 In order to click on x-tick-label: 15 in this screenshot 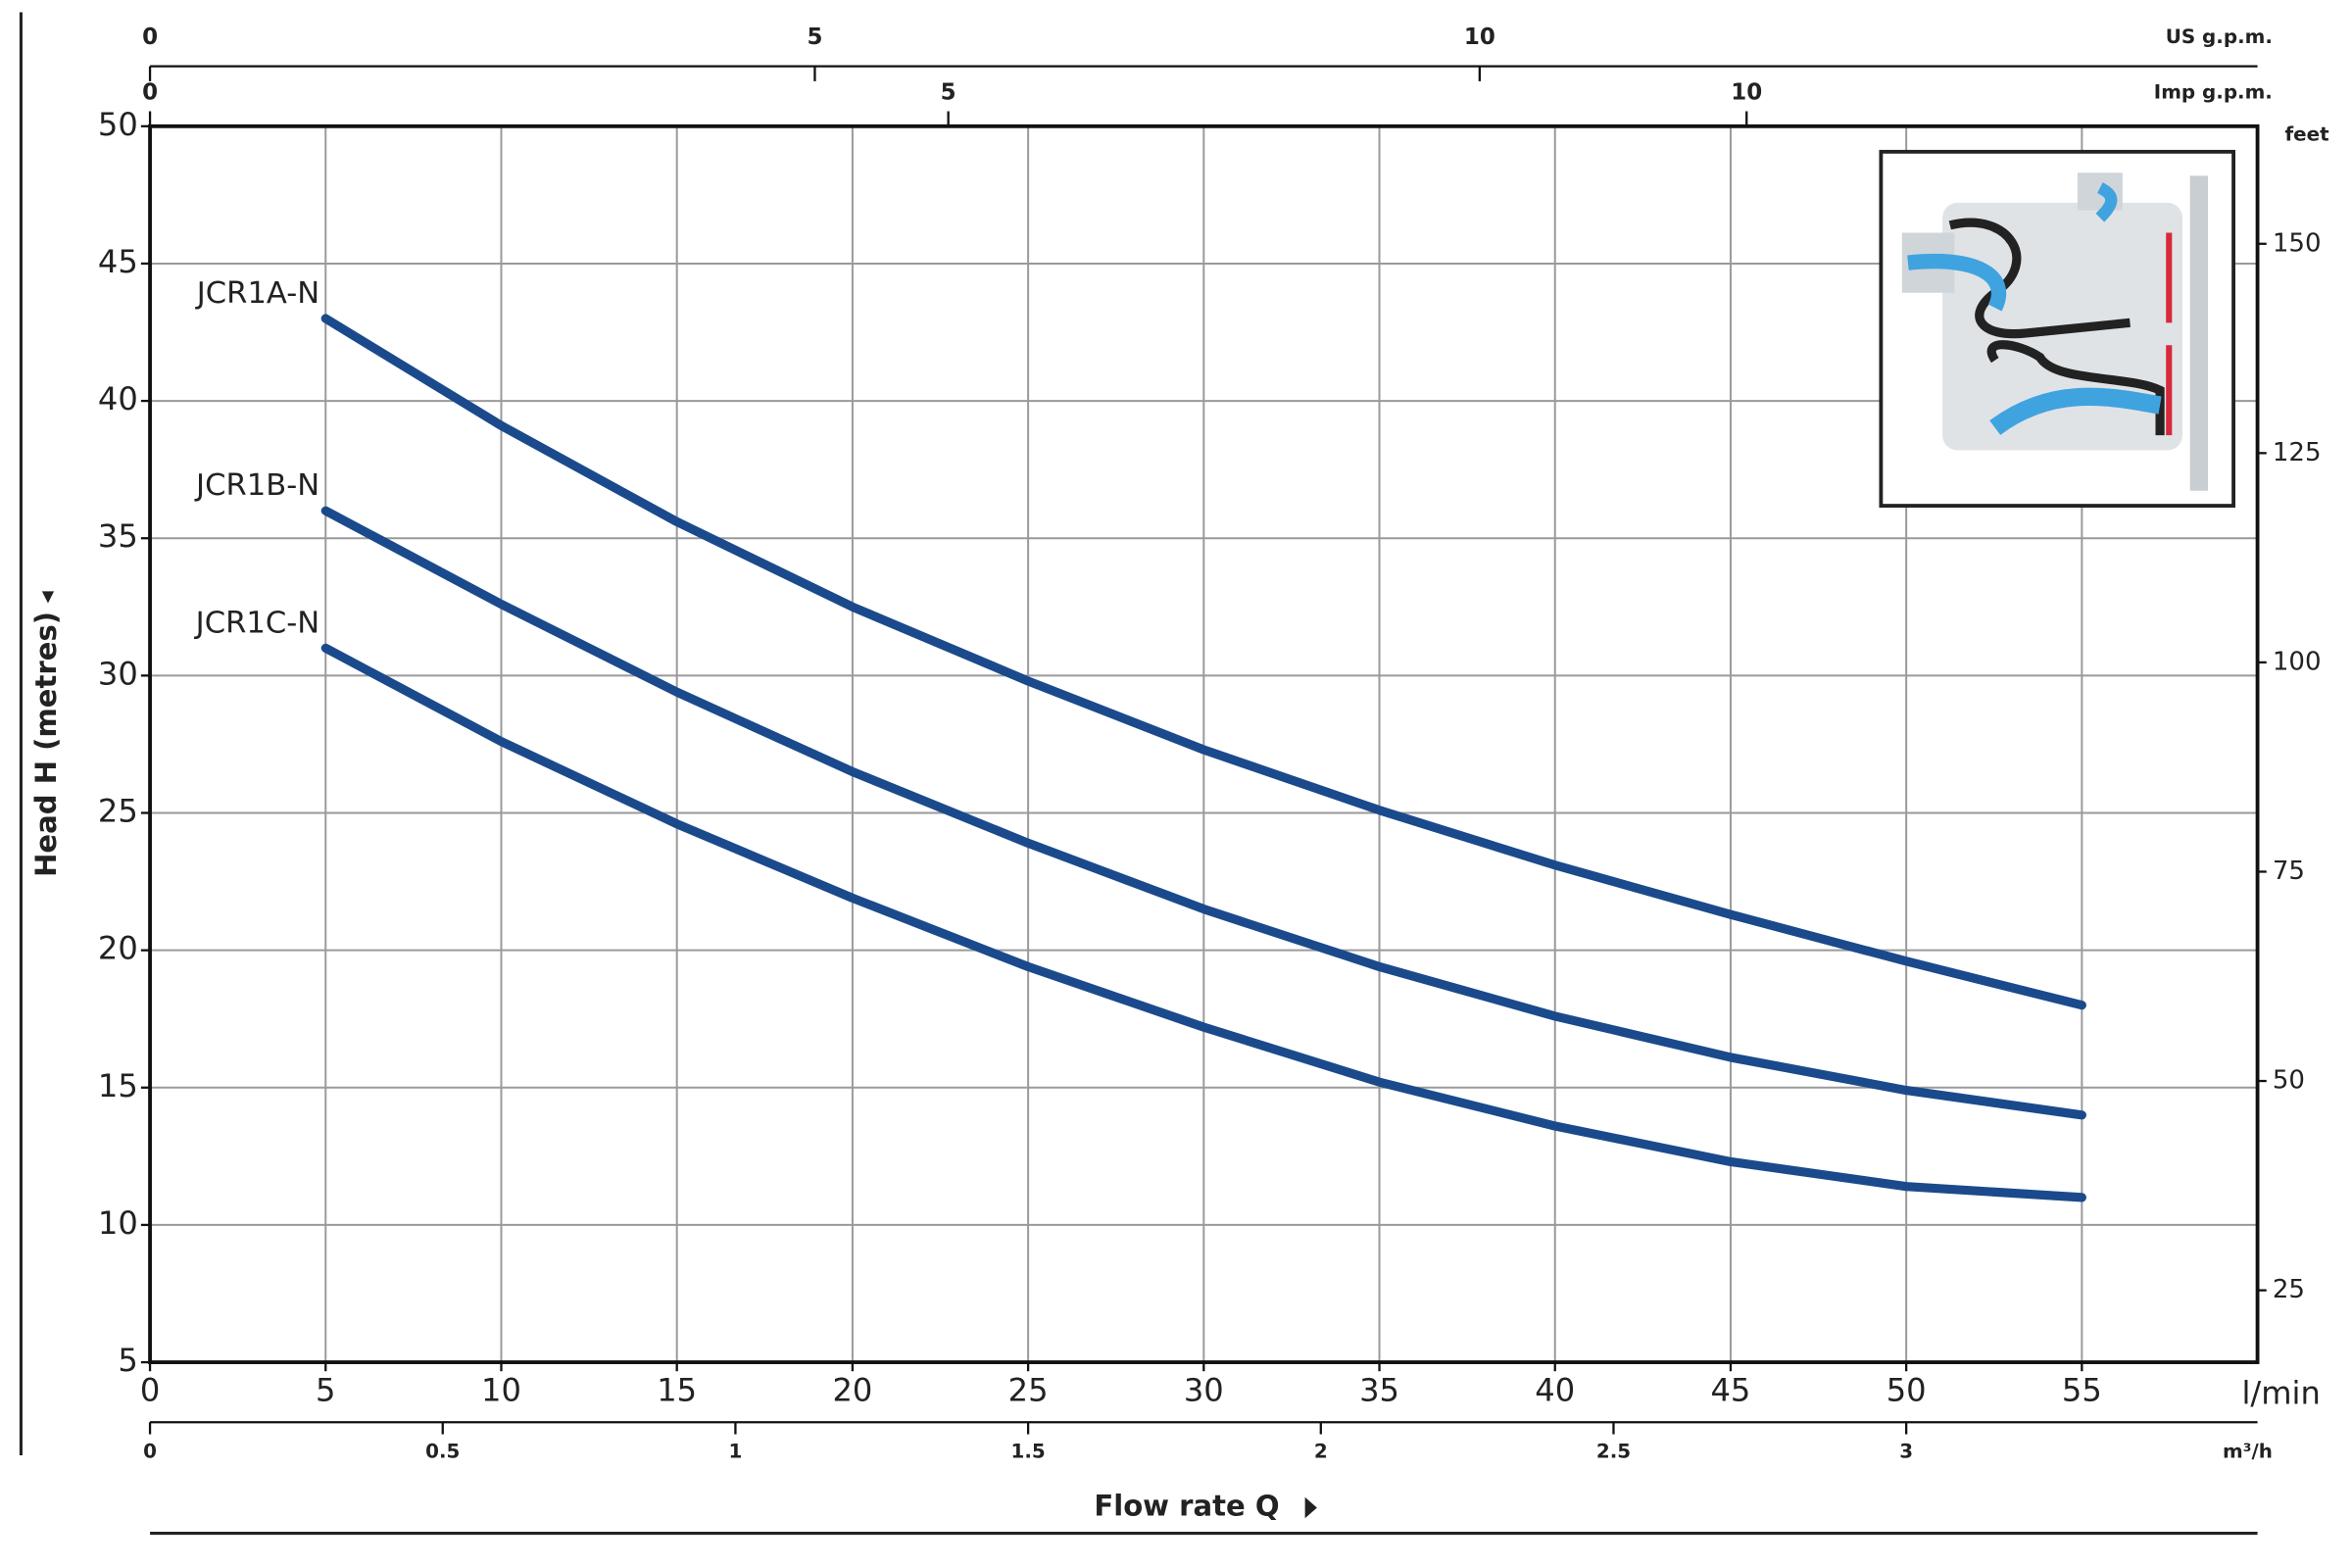, I will do `click(677, 1390)`.